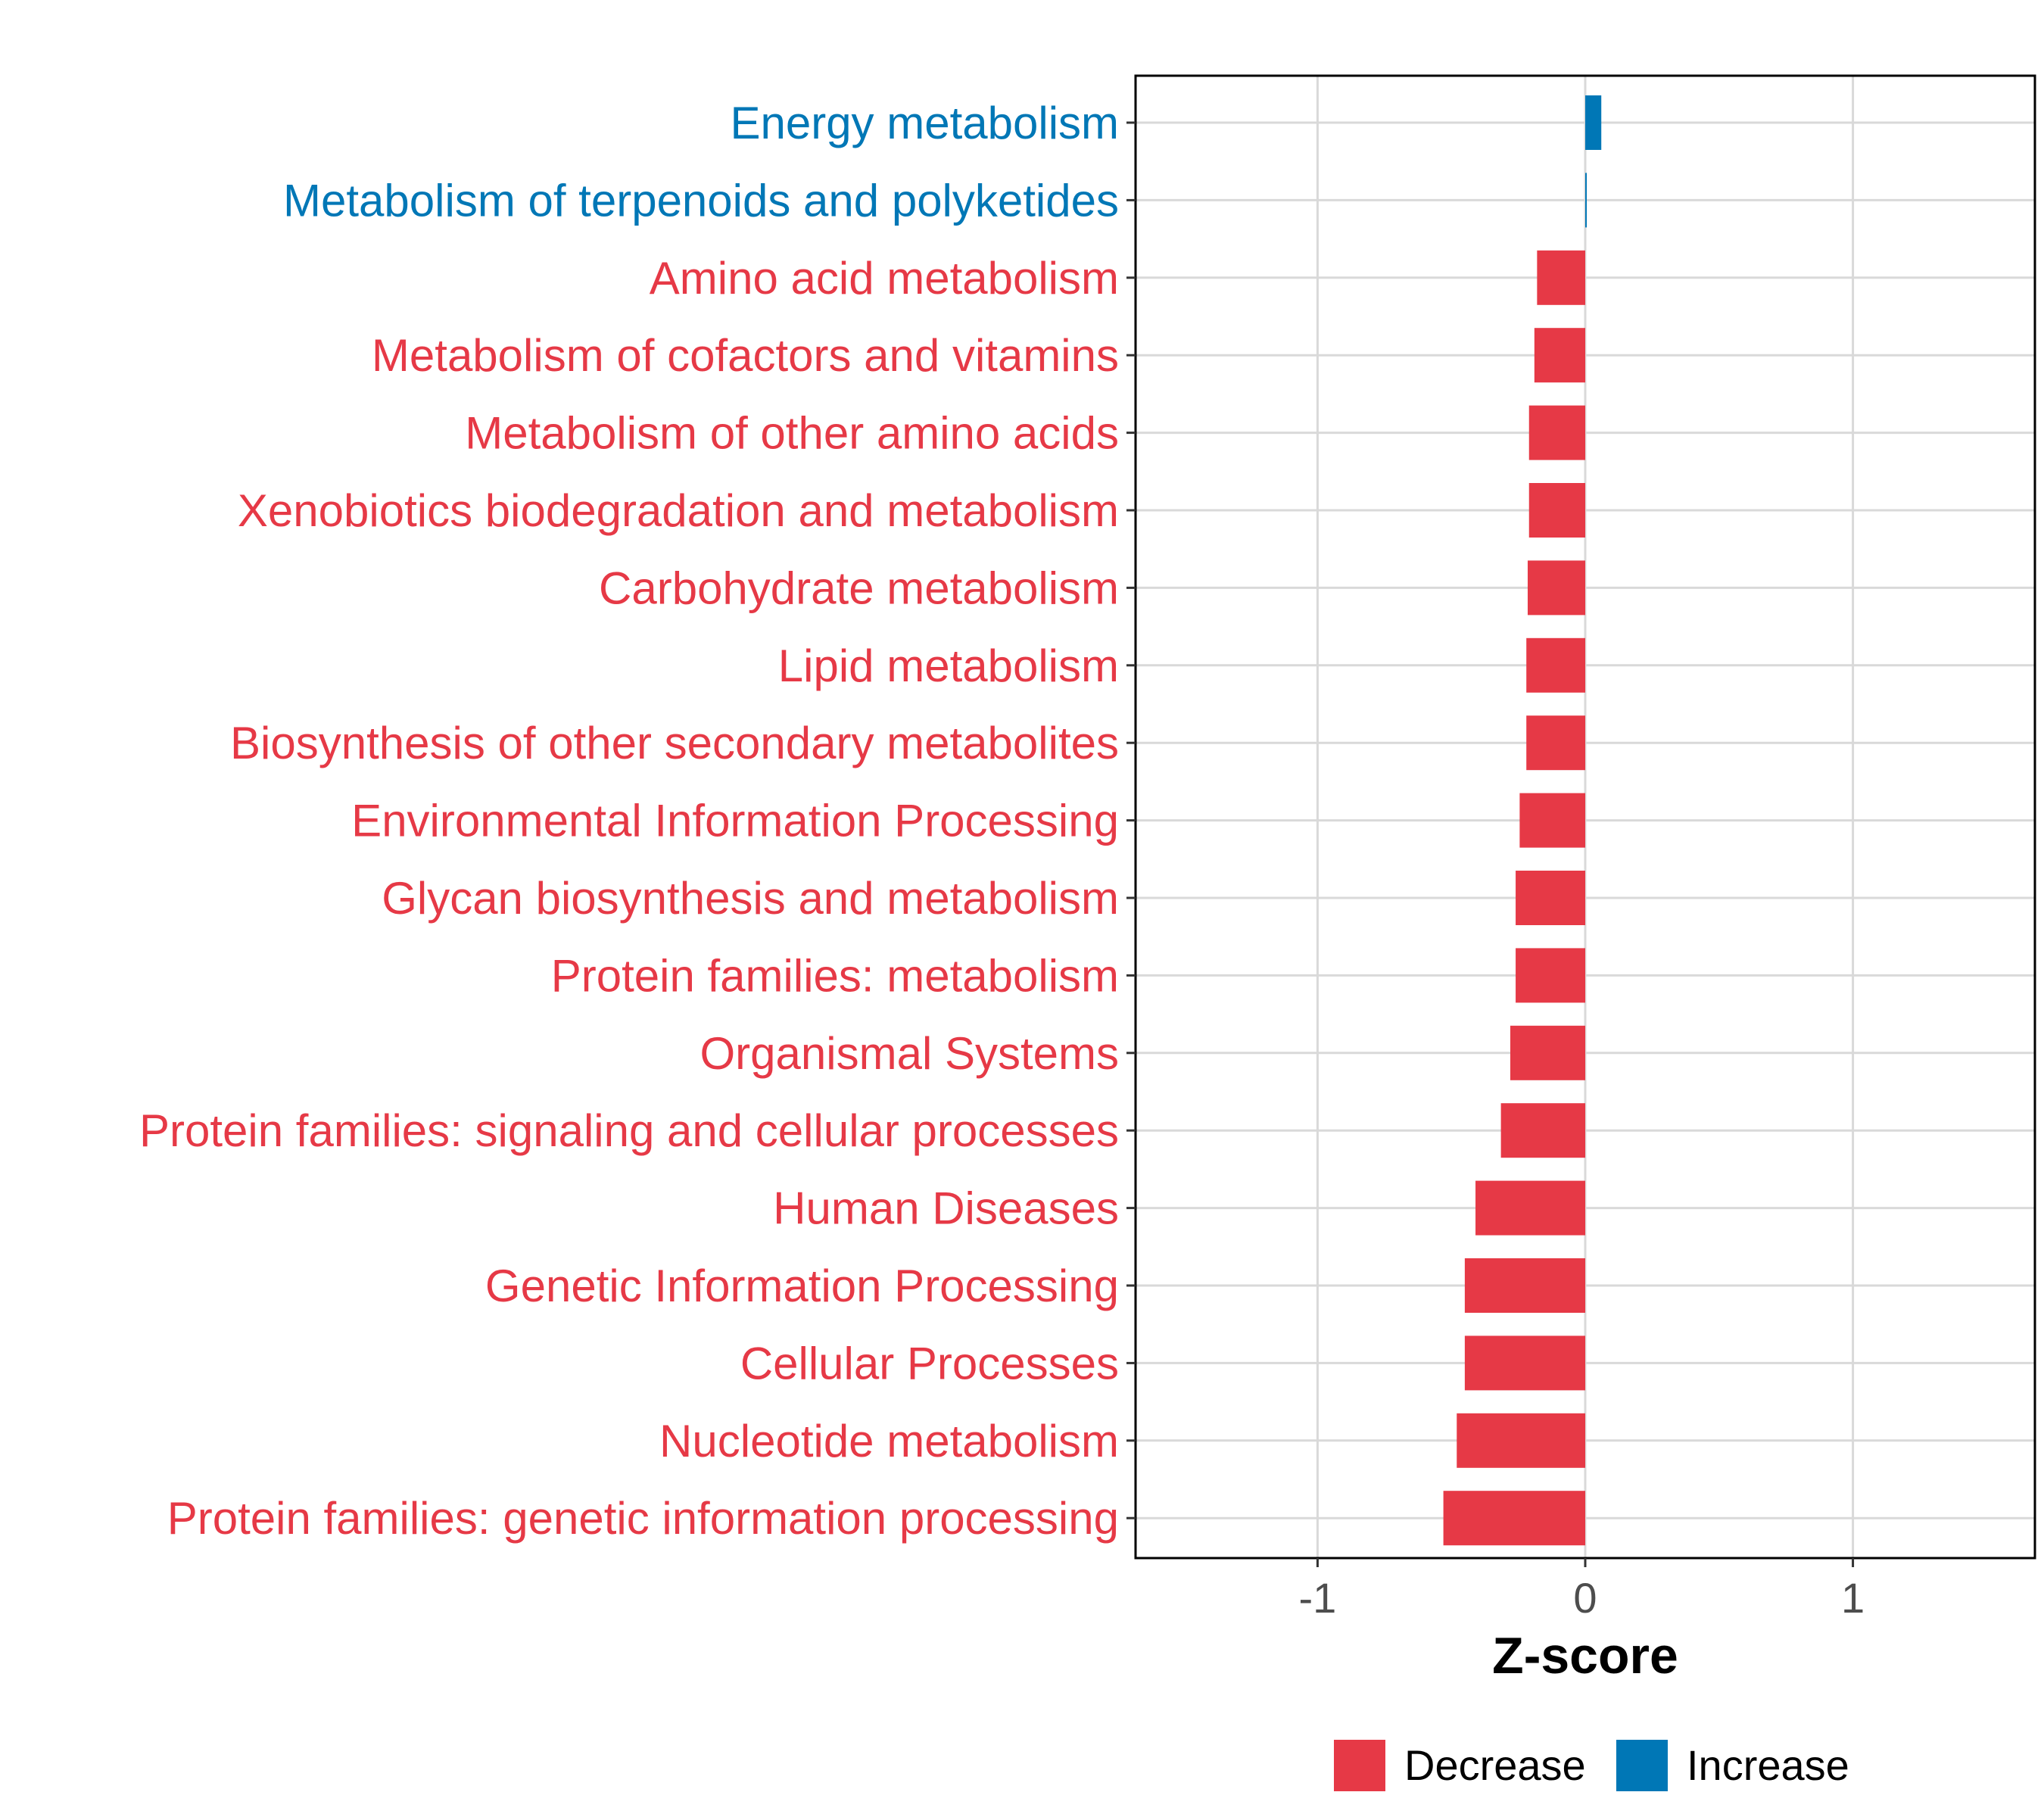 The image size is (2044, 1817). I want to click on category-label: Metabolism of cofactors and vitamins, so click(745, 355).